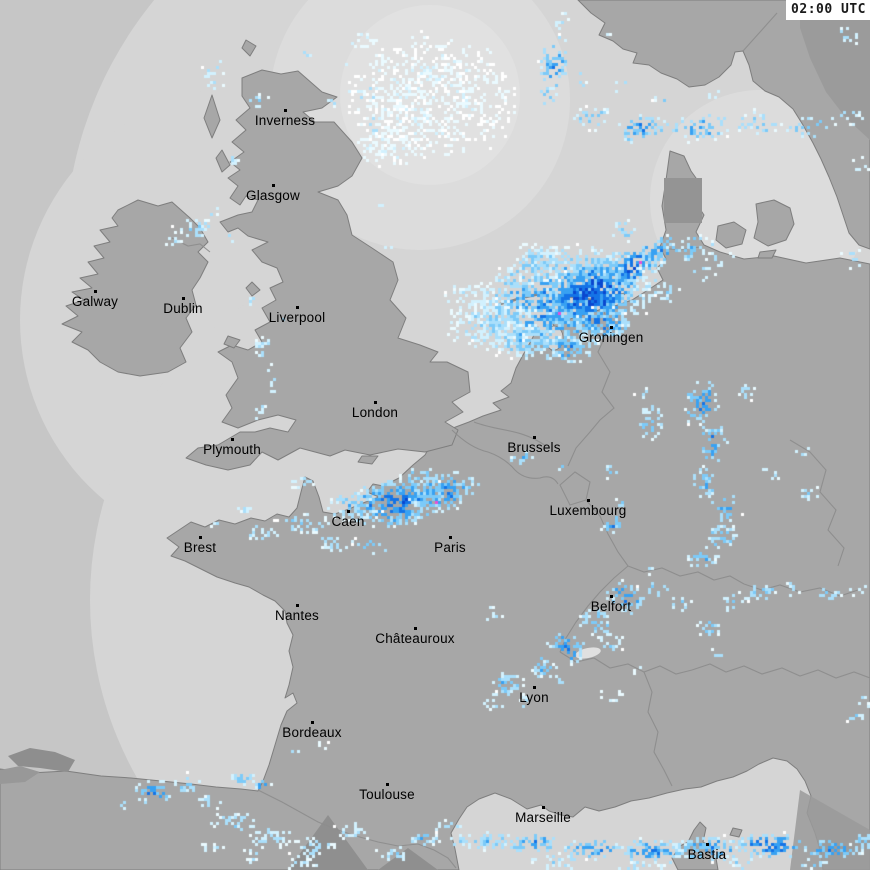 The width and height of the screenshot is (870, 870). Describe the element at coordinates (232, 449) in the screenshot. I see `city-label: Plymouth` at that location.